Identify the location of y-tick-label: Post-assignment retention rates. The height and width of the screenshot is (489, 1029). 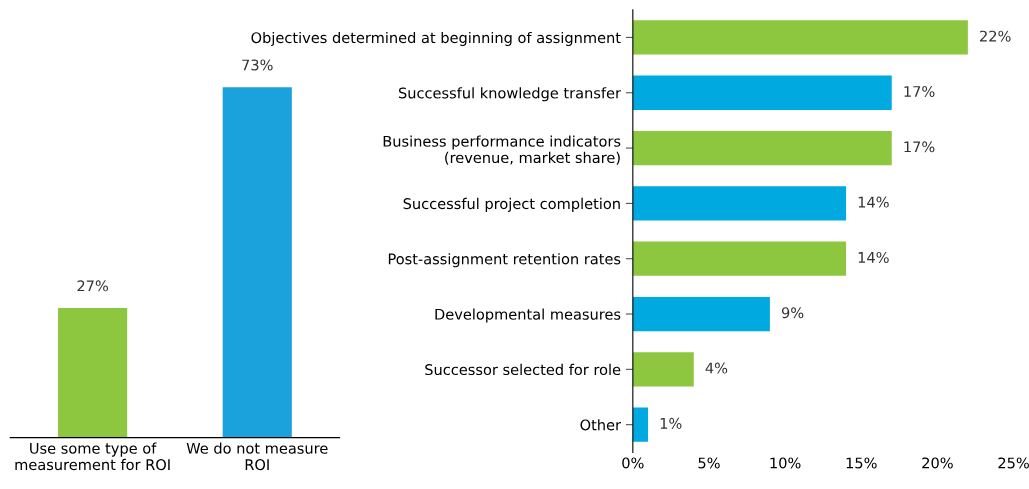
(504, 260).